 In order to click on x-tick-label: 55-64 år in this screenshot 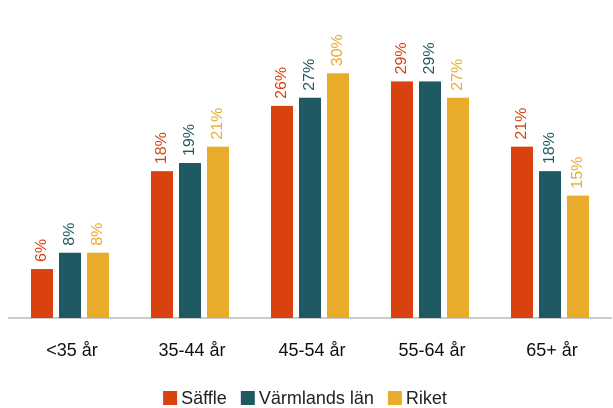, I will do `click(431, 350)`.